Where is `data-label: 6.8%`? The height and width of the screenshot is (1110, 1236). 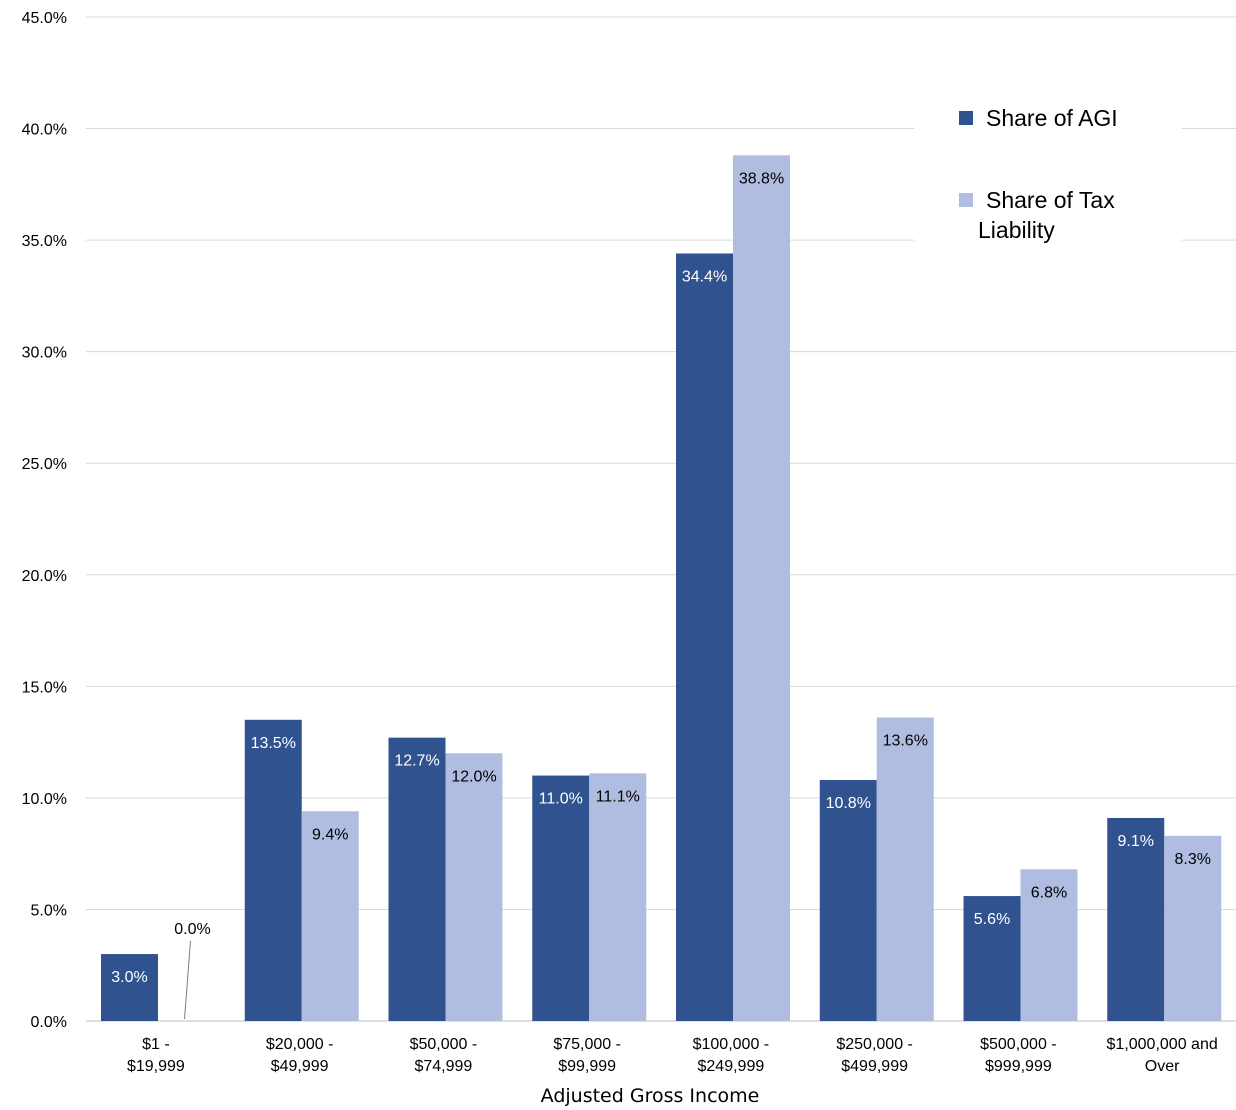
data-label: 6.8% is located at coordinates (1049, 892).